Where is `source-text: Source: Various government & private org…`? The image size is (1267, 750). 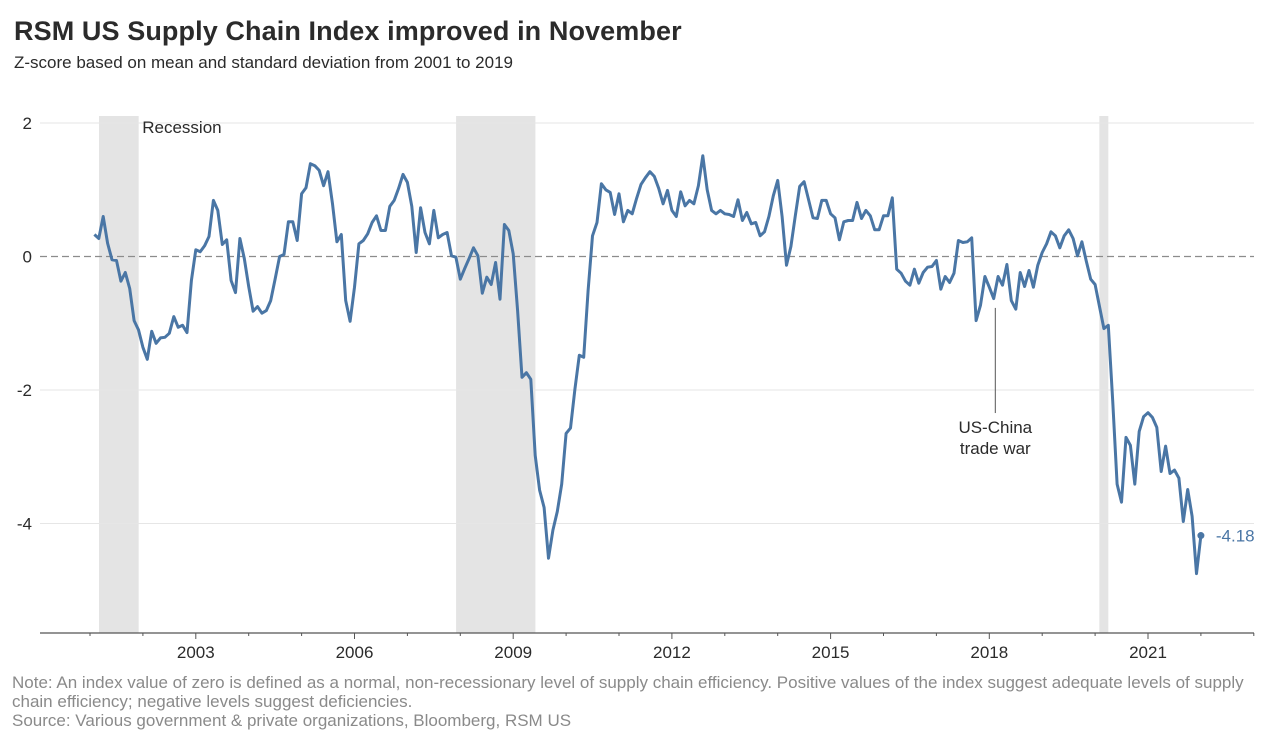 source-text: Source: Various government & private org… is located at coordinates (292, 720).